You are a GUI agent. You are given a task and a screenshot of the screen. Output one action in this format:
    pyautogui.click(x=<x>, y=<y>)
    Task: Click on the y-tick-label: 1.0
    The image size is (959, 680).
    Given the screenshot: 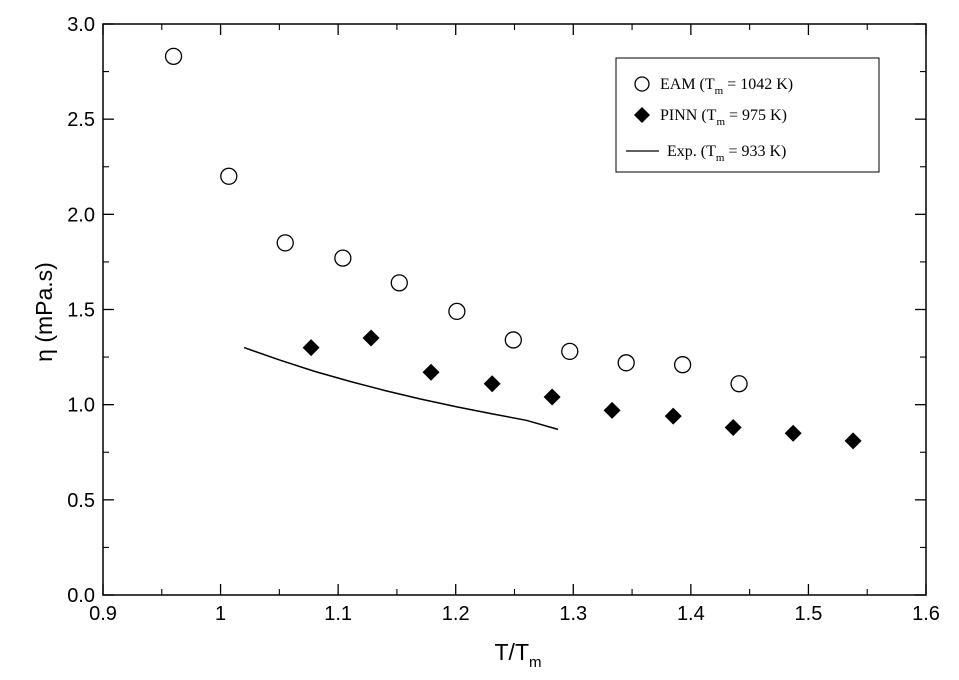 What is the action you would take?
    pyautogui.click(x=81, y=406)
    